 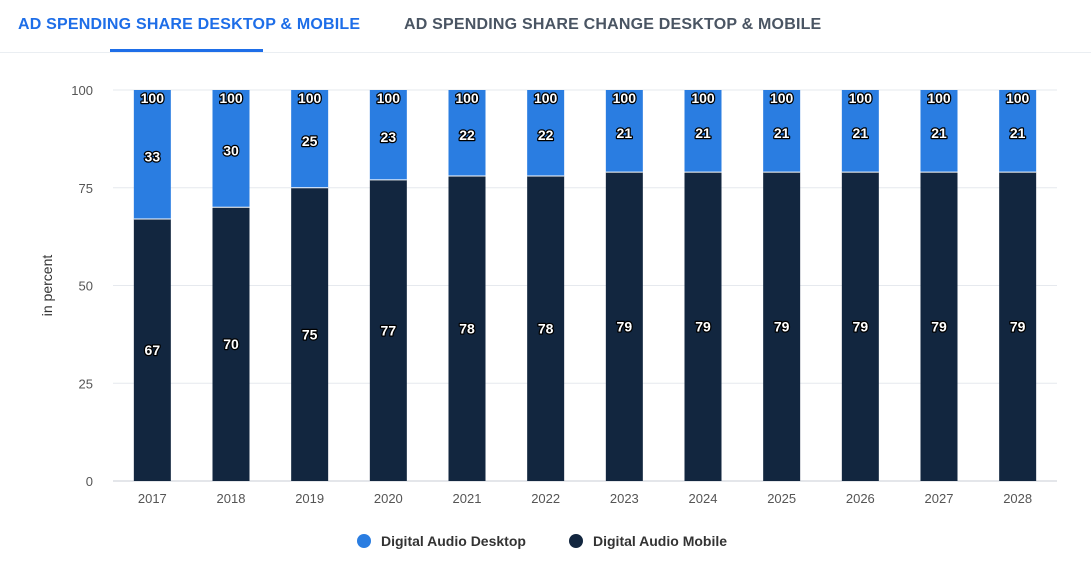 I want to click on bar-desktop-2024, so click(x=703, y=131).